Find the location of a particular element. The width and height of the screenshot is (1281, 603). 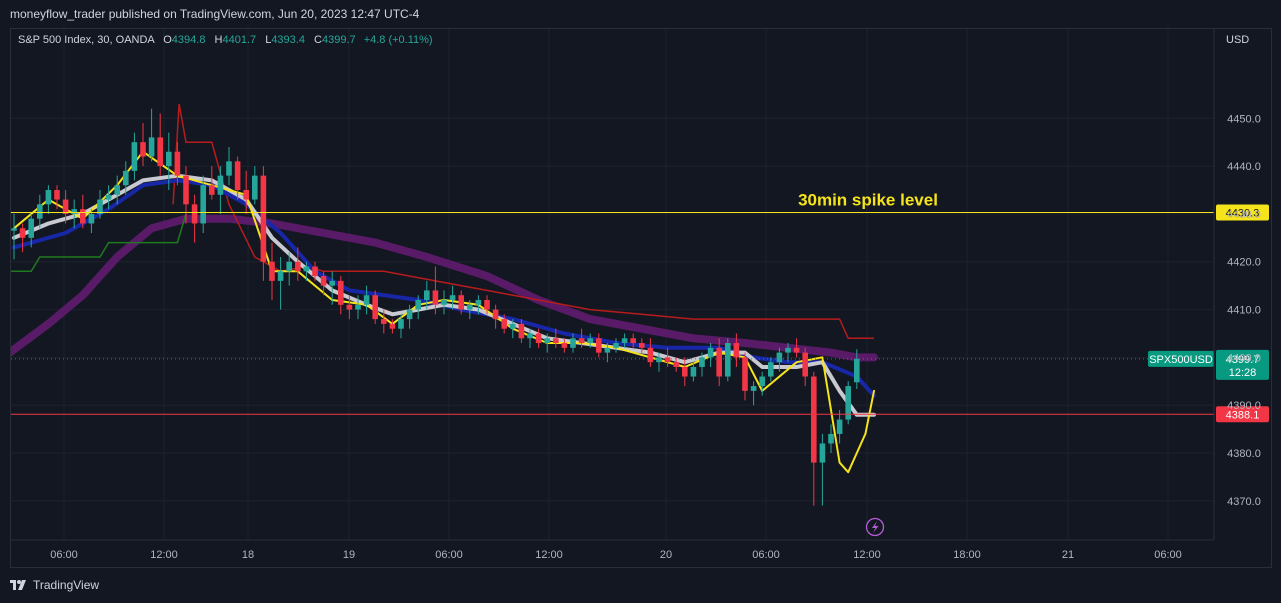

open-label: O is located at coordinates (167, 40).